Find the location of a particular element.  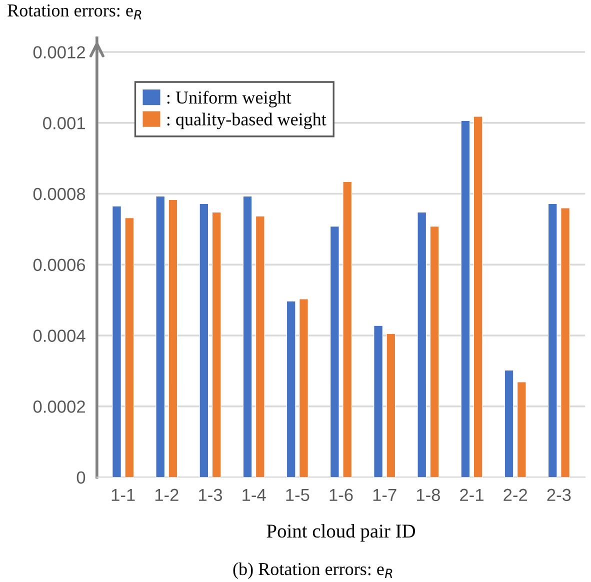

x-tick-label: 2-2 is located at coordinates (516, 494).